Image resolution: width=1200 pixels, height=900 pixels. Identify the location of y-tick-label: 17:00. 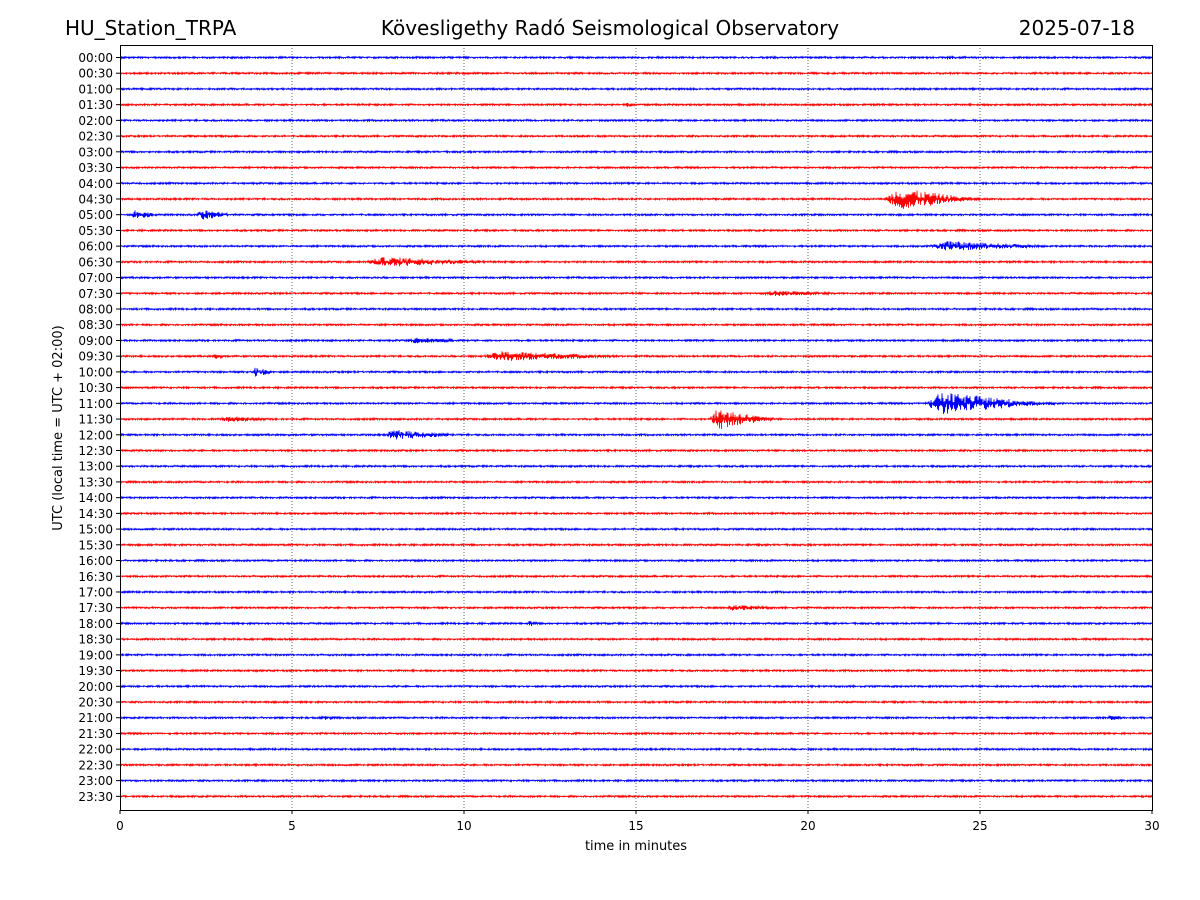
(95, 592).